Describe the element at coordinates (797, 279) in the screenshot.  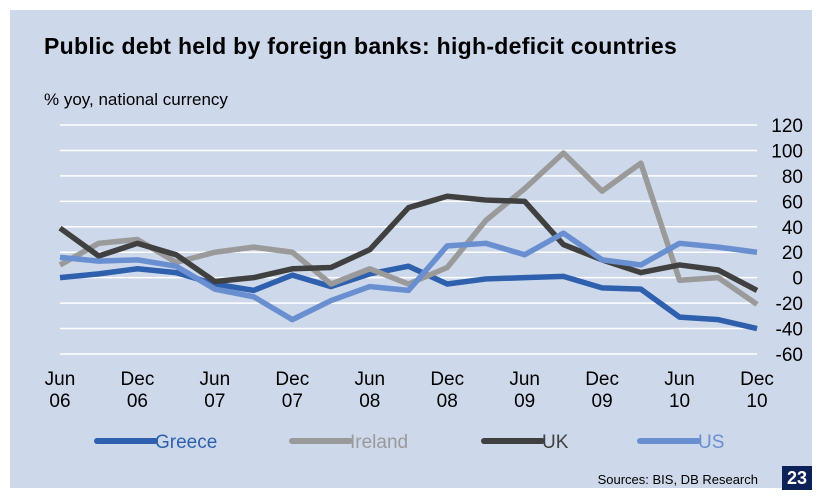
I see `y-tick-label: 0` at that location.